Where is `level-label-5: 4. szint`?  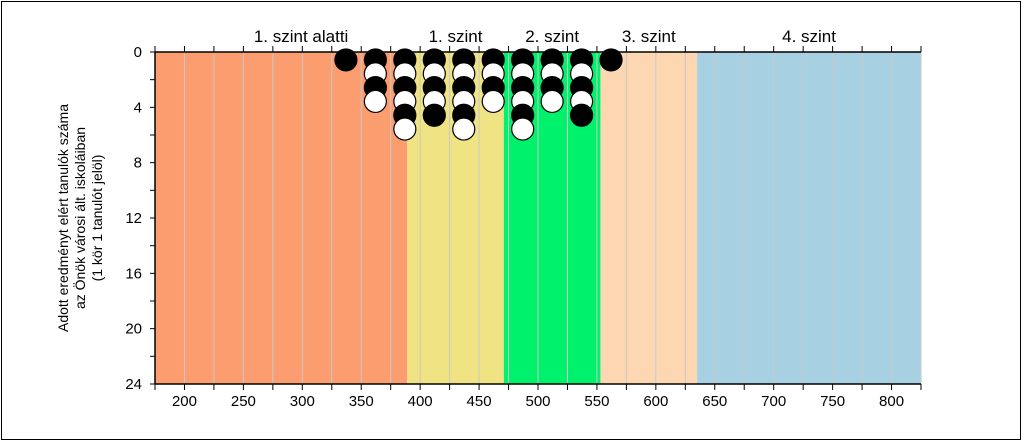
level-label-5: 4. szint is located at coordinates (809, 36).